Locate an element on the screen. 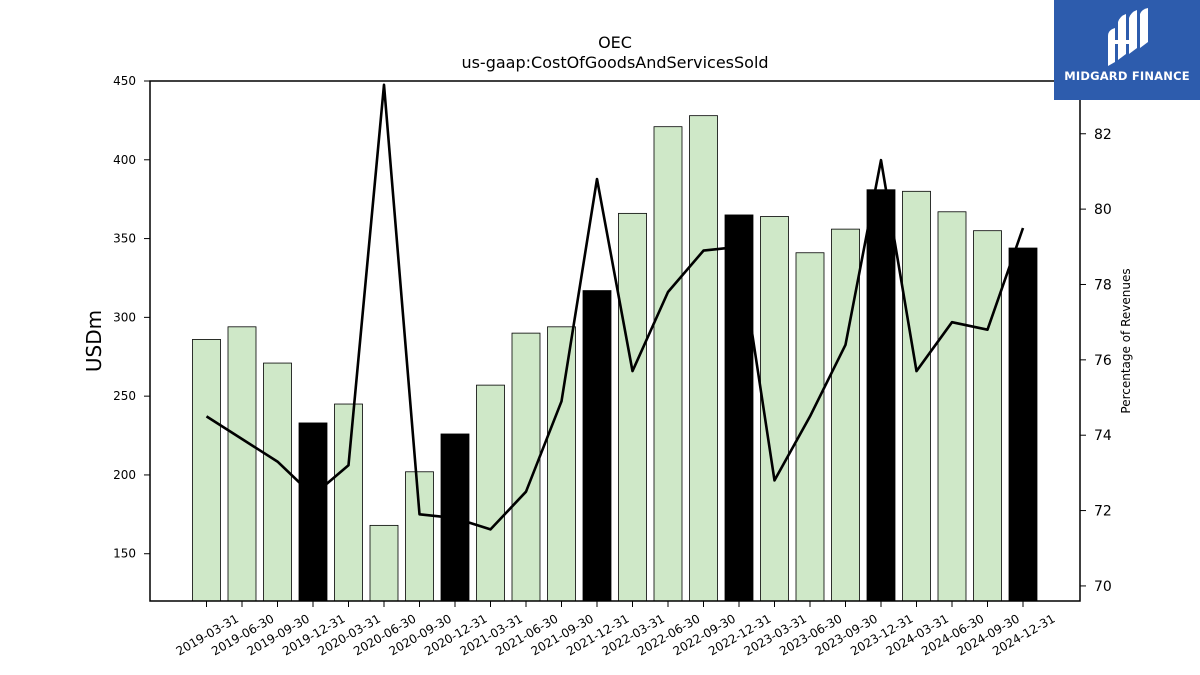  right-axis-ticks: 70 72 74 76 78 80 82 is located at coordinates (1096, 361).